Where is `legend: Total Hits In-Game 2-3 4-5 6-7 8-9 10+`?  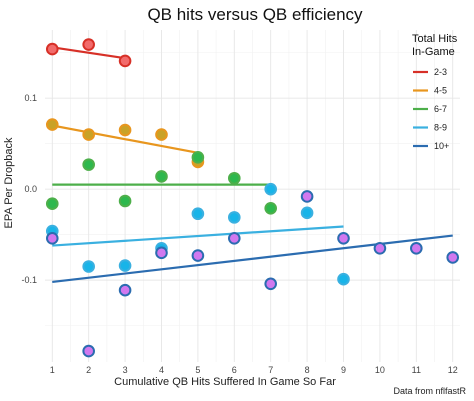 legend: Total Hits In-Game 2-3 4-5 6-7 8-9 10+ is located at coordinates (436, 92).